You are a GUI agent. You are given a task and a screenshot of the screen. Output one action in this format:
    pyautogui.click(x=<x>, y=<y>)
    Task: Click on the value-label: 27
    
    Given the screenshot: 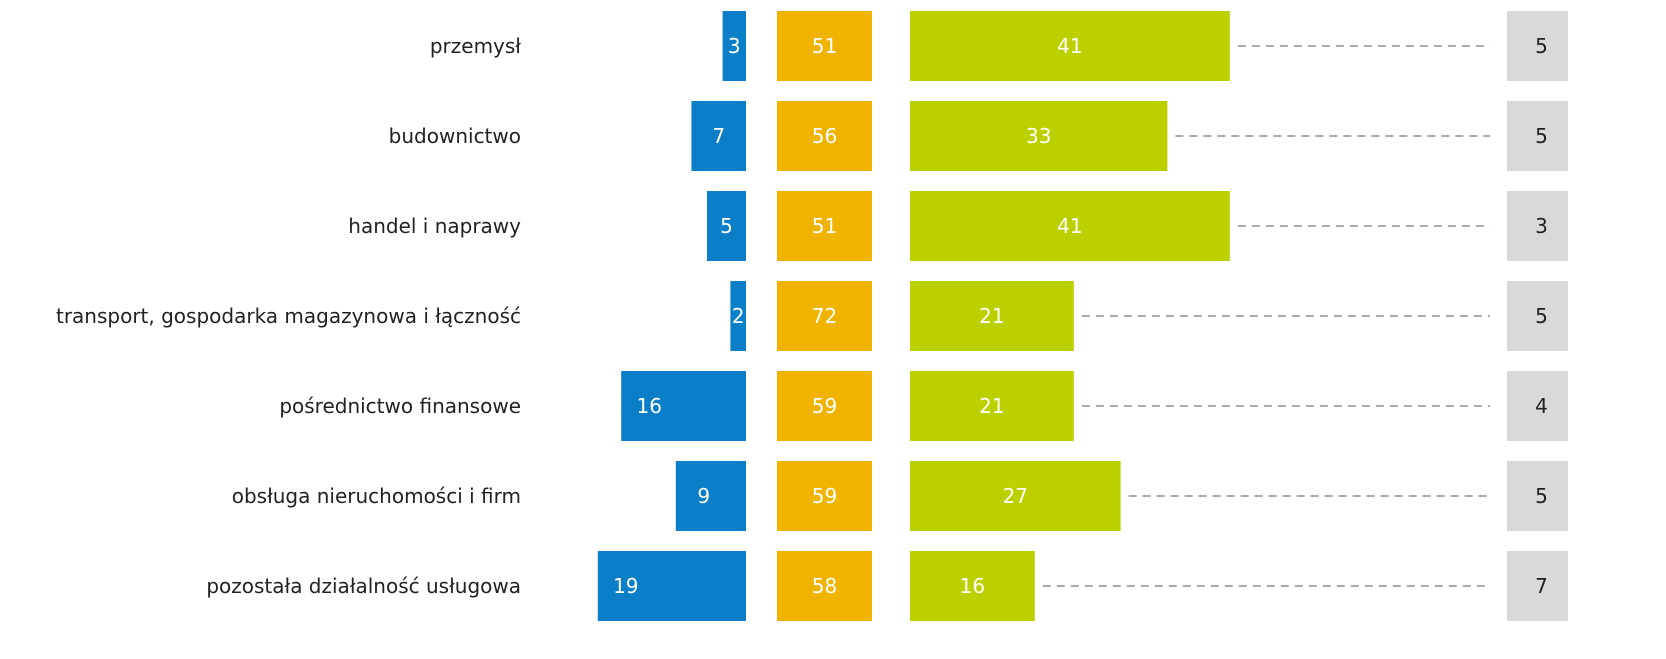 What is the action you would take?
    pyautogui.click(x=1015, y=496)
    